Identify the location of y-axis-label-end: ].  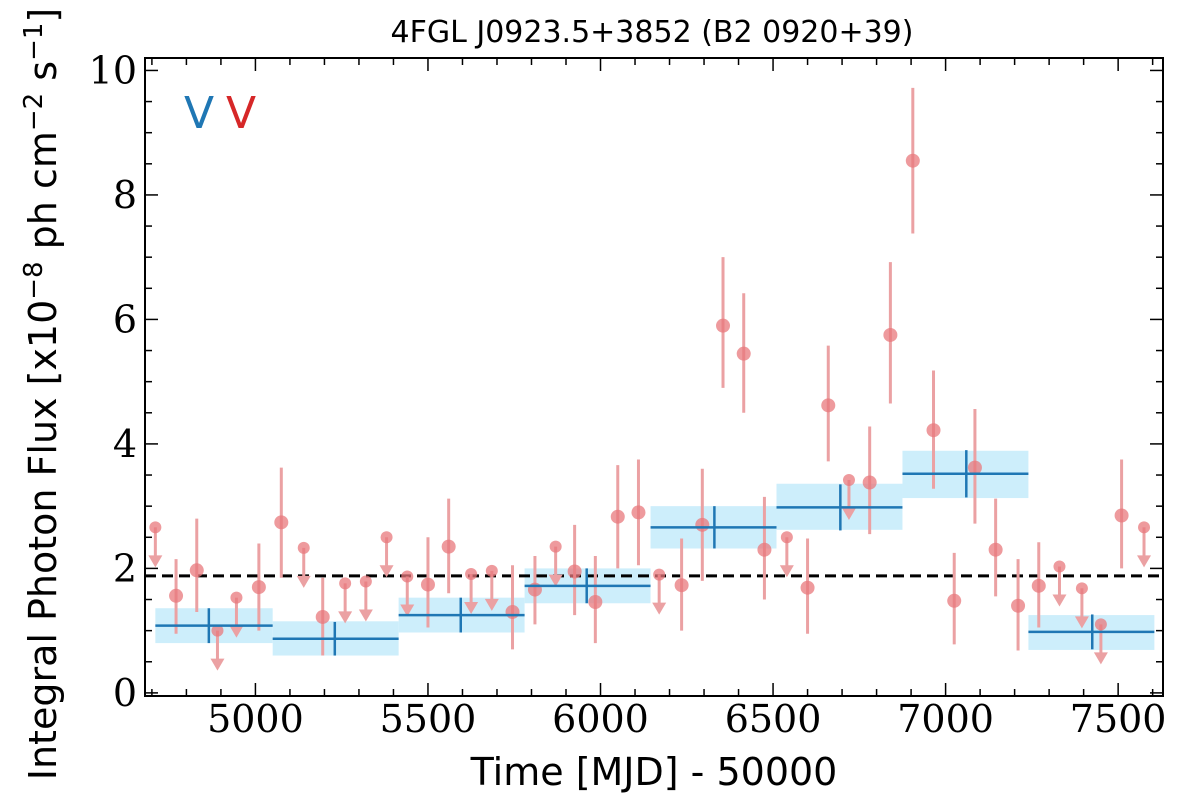
(43, 15).